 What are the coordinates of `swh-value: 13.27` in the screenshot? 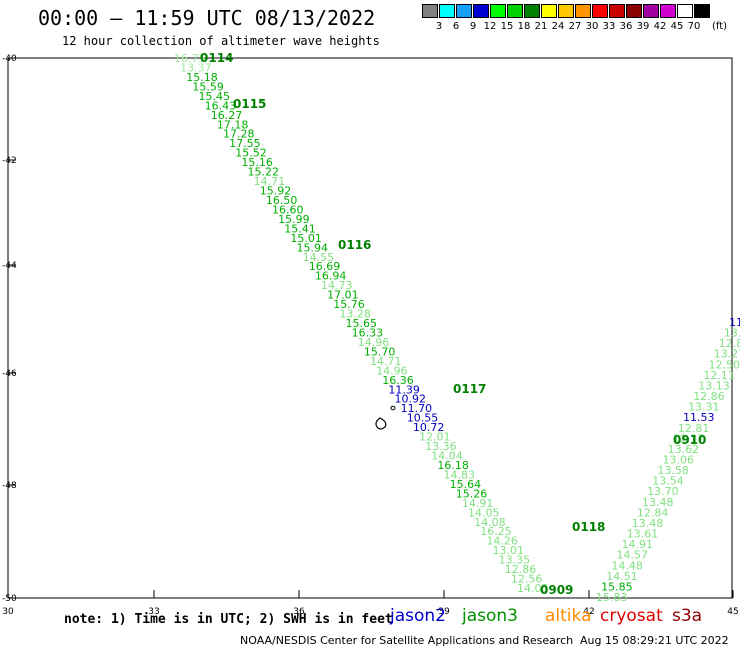 It's located at (727, 354).